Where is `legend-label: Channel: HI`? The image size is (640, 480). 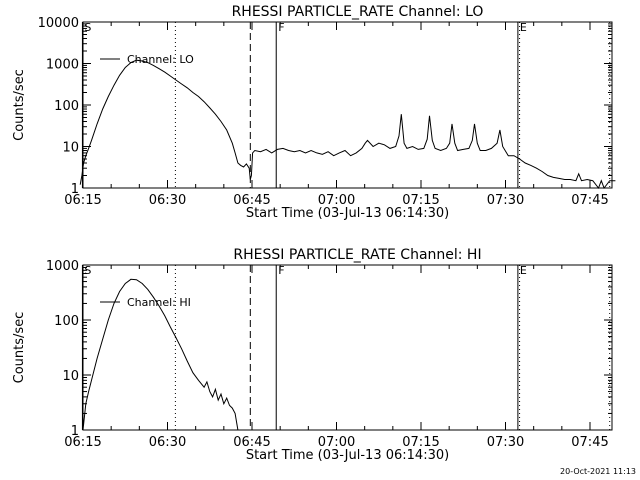 legend-label: Channel: HI is located at coordinates (159, 302).